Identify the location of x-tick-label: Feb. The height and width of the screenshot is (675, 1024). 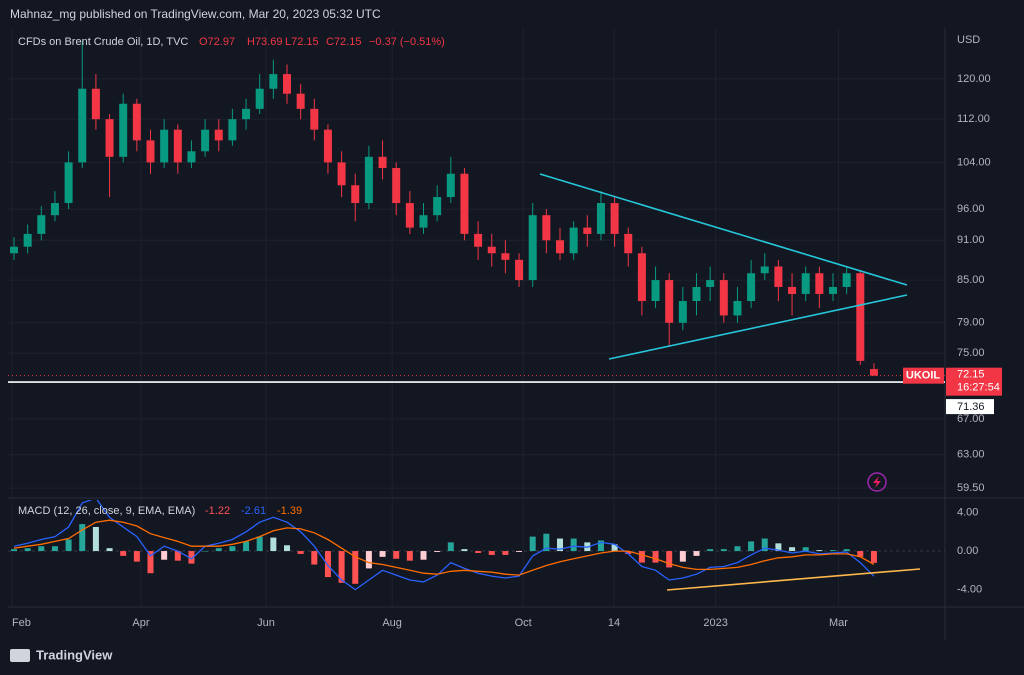
(21, 623).